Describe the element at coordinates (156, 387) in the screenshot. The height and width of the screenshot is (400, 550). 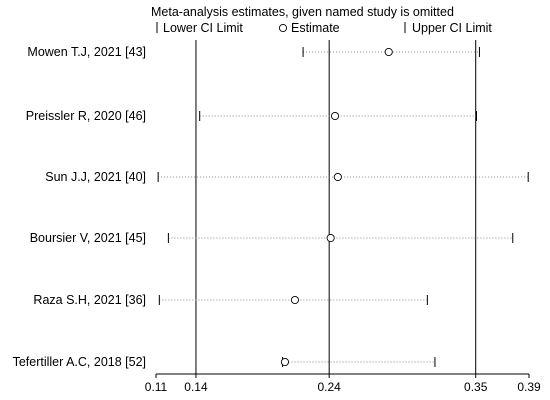
I see `x-tick-label: 0.11` at that location.